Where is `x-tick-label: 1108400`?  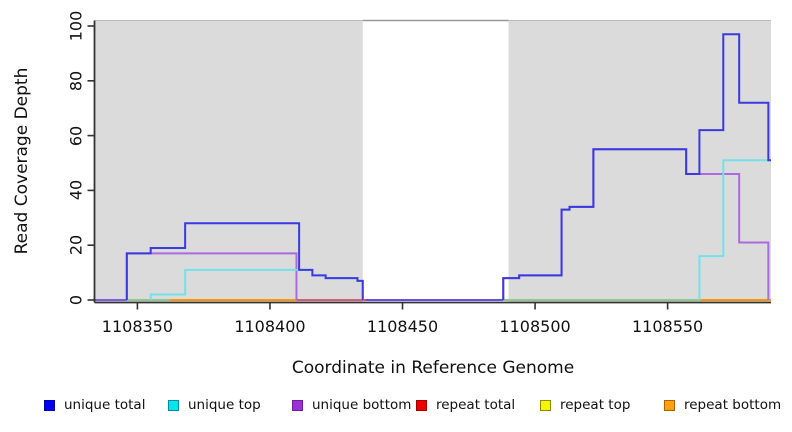 x-tick-label: 1108400 is located at coordinates (270, 326).